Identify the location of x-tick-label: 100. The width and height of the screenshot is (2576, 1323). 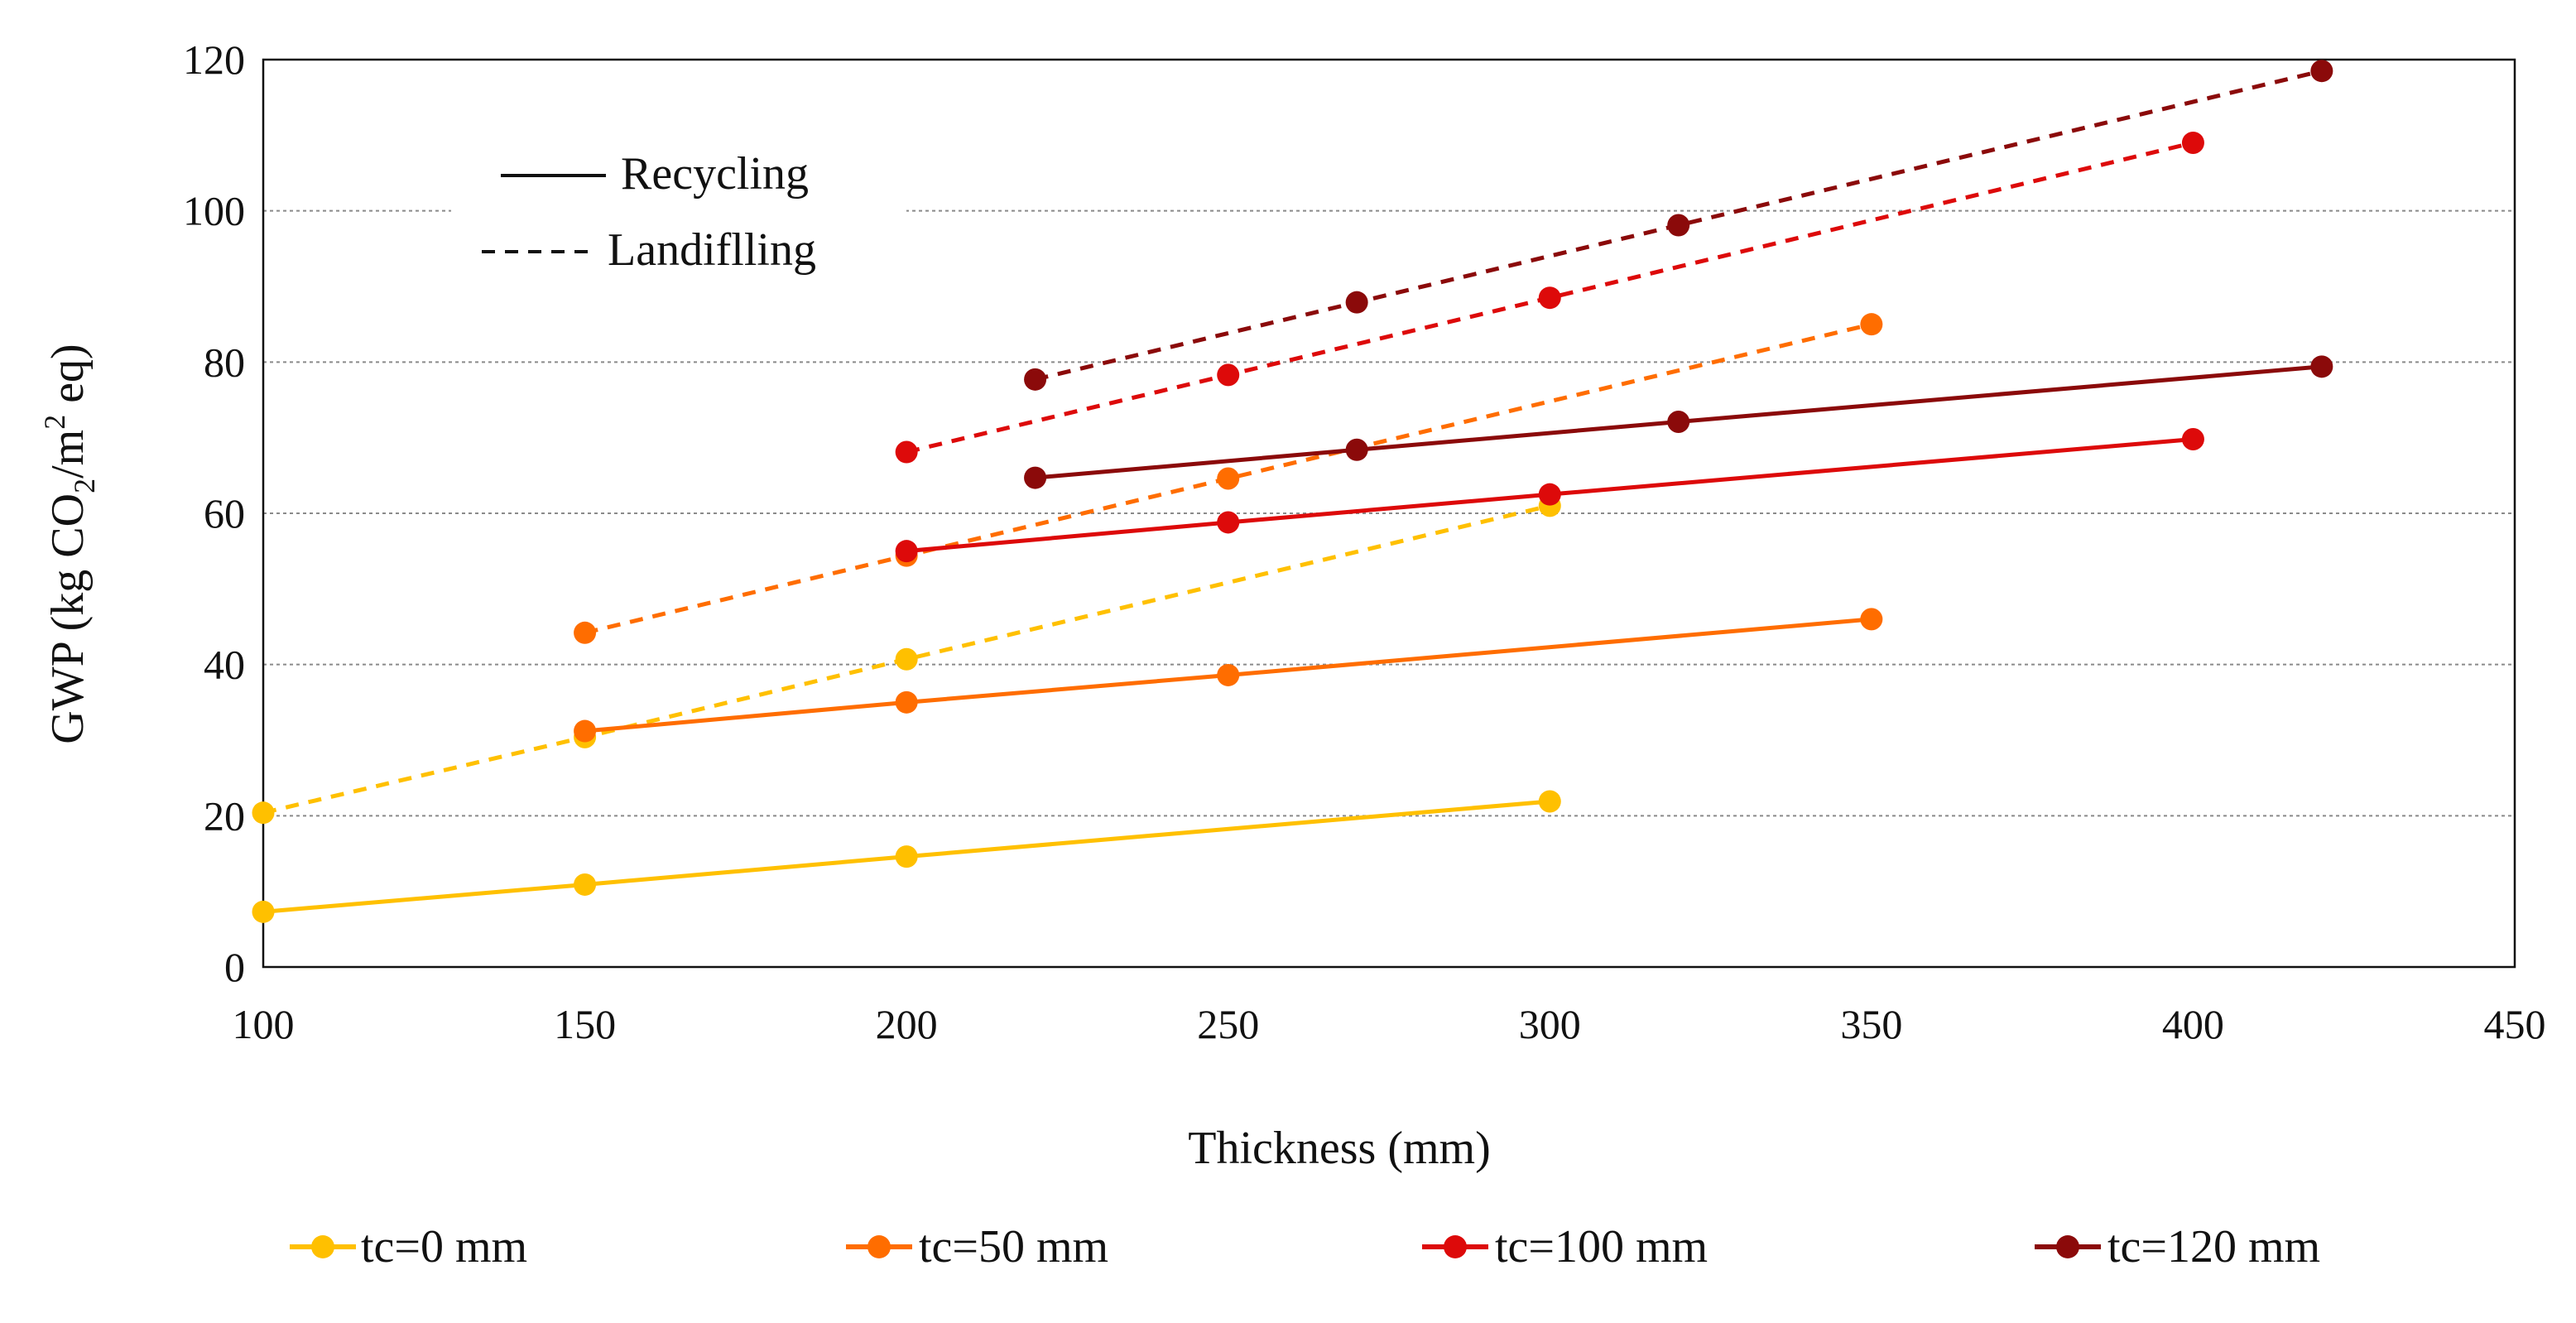
(264, 1024).